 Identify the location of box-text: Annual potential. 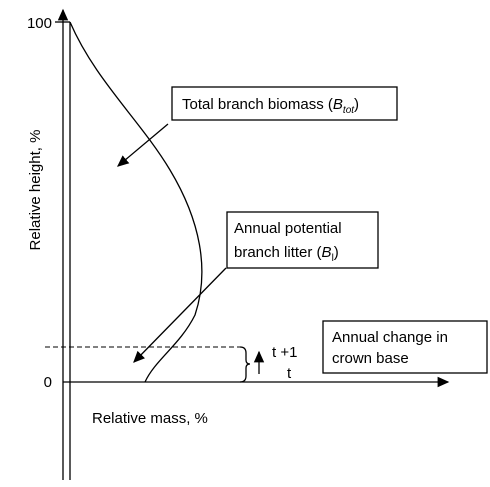
(288, 228).